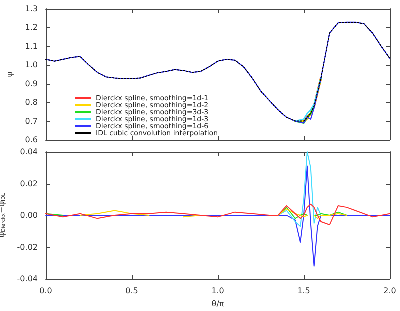  I want to click on y-tick-label: 0.04, so click(29, 152).